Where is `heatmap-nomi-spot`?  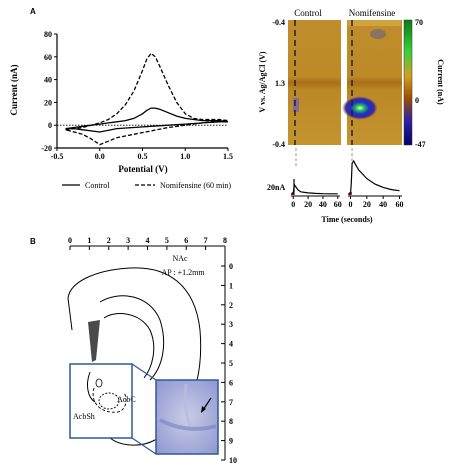
heatmap-nomi-spot is located at coordinates (378, 34).